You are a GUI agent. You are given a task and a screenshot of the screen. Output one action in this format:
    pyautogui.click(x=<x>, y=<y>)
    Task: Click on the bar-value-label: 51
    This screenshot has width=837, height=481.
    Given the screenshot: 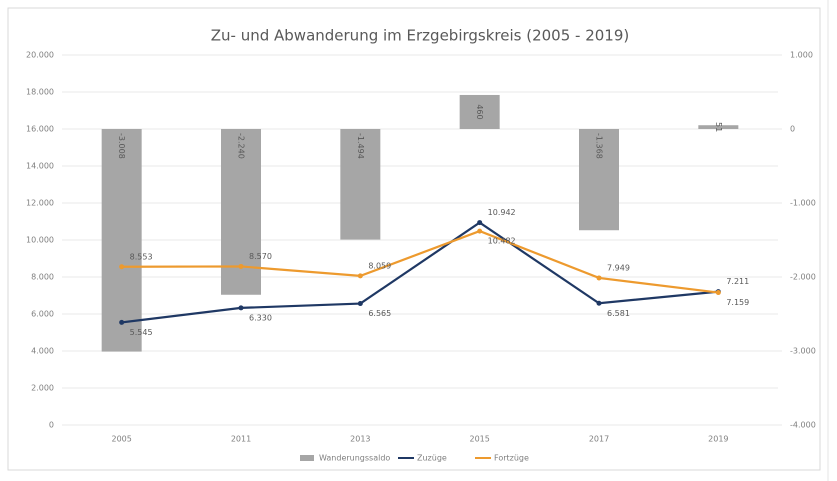 What is the action you would take?
    pyautogui.click(x=718, y=127)
    